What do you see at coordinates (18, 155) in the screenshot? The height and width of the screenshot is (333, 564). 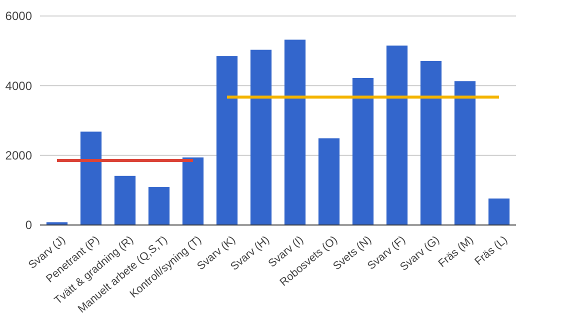 I see `y-tick-label: 2000` at bounding box center [18, 155].